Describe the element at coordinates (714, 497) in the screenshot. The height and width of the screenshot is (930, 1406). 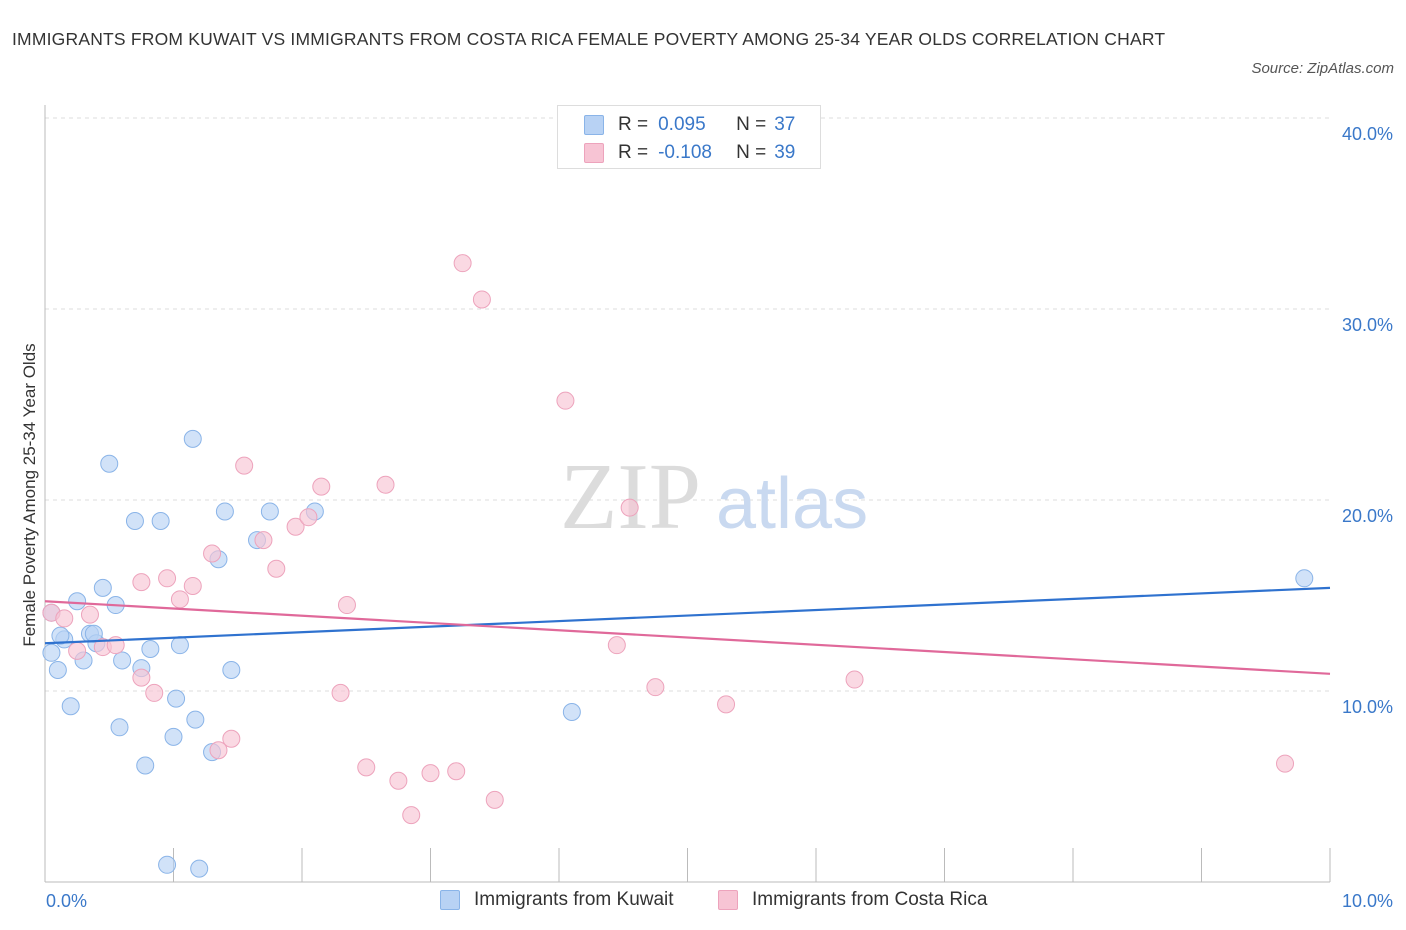
I see `watermark: ZIP atlas` at that location.